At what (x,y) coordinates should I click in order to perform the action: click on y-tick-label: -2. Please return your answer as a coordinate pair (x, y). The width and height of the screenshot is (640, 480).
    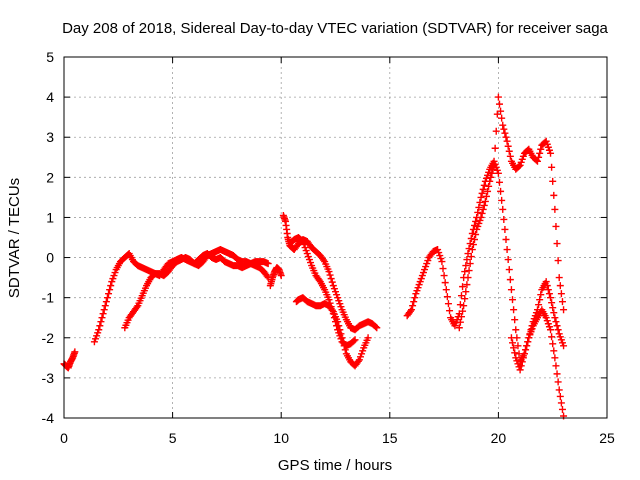
    Looking at the image, I should click on (48, 338).